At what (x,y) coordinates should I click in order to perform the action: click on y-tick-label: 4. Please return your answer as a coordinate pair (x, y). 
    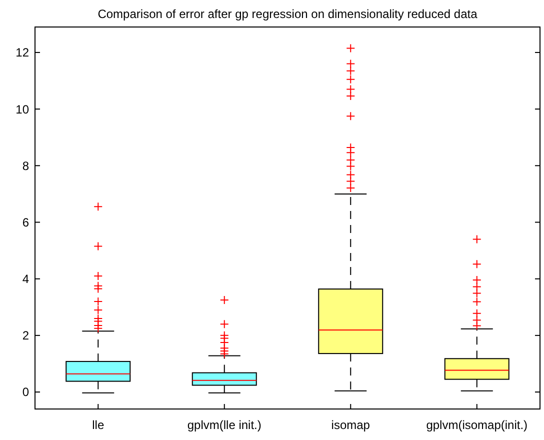
    Looking at the image, I should click on (26, 279).